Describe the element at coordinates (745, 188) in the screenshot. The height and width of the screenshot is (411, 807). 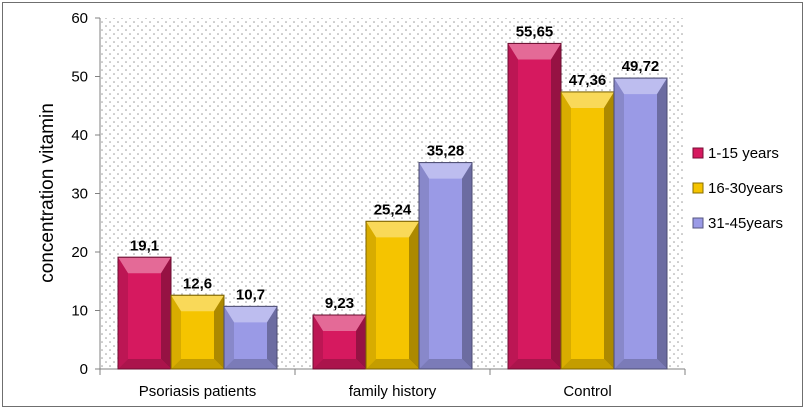
I see `legend-label: 16-30years` at that location.